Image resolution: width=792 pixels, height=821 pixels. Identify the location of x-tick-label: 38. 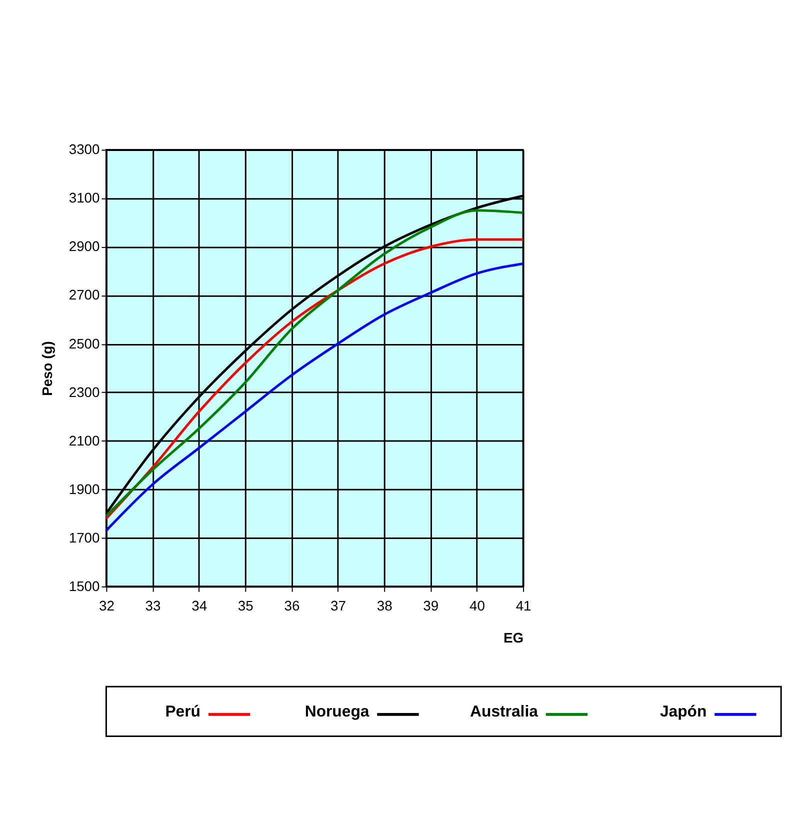
(384, 606).